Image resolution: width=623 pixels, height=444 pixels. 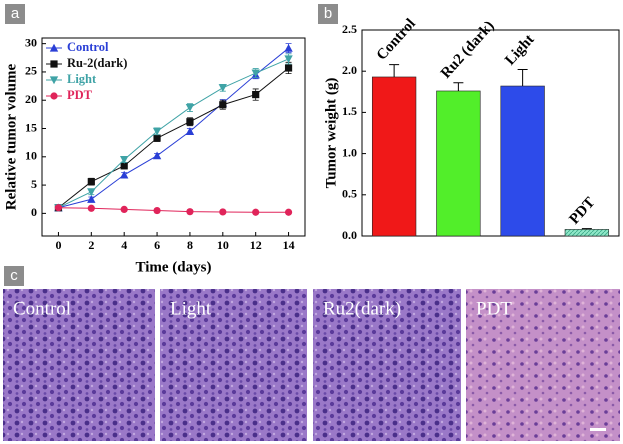 What do you see at coordinates (174, 267) in the screenshot?
I see `x-axis-label: Time (days)` at bounding box center [174, 267].